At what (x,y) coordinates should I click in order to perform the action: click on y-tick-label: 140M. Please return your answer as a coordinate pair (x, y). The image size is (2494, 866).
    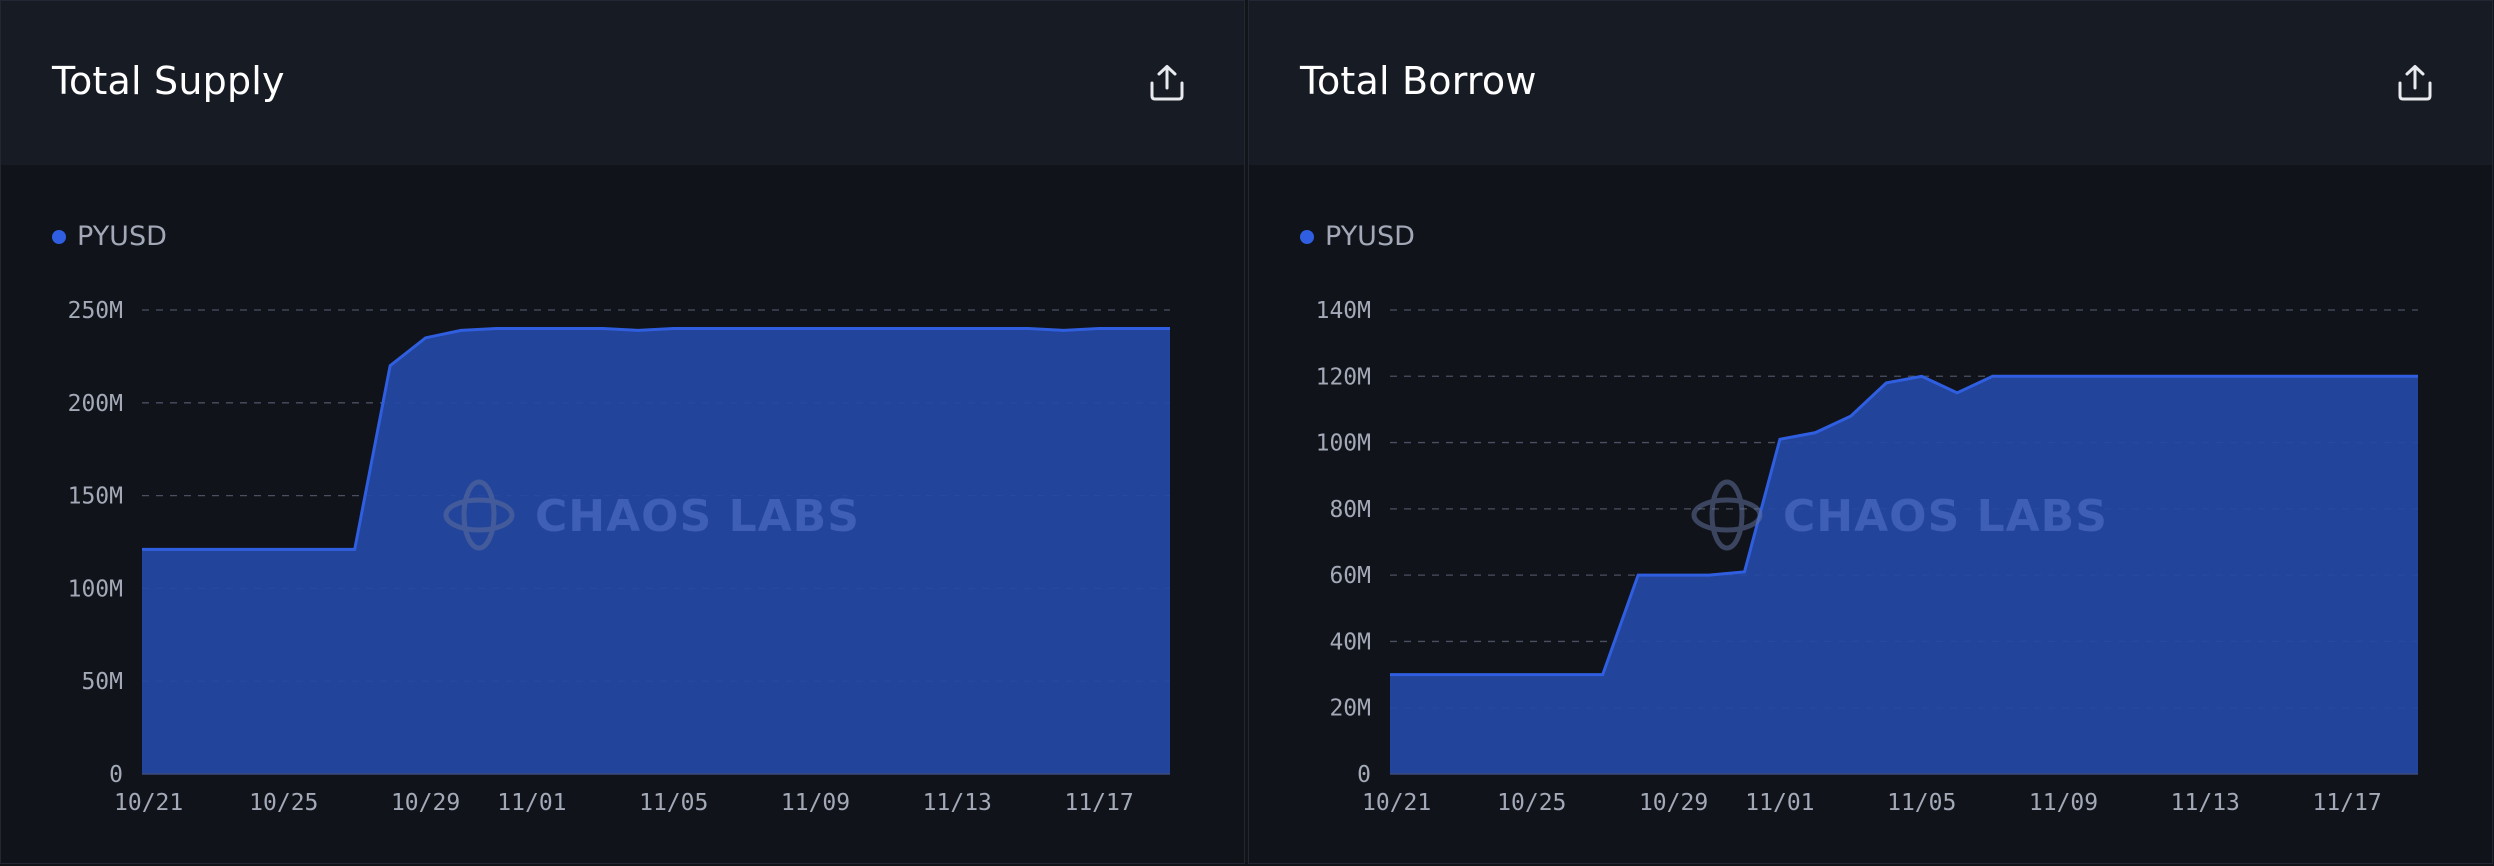
    Looking at the image, I should click on (1343, 311).